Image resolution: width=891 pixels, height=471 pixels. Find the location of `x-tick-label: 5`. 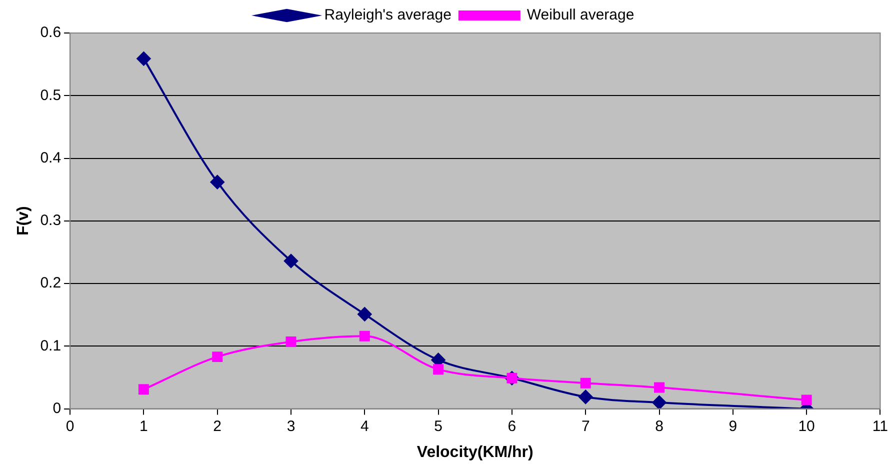

x-tick-label: 5 is located at coordinates (438, 426).